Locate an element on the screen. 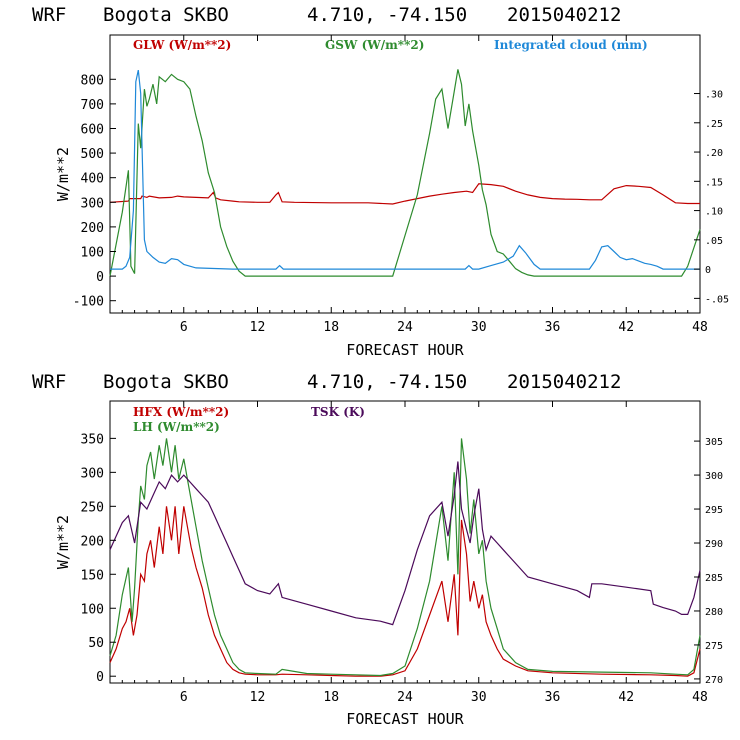 This screenshot has width=740, height=740. bottom-y-tick-label: 50 is located at coordinates (96, 643).